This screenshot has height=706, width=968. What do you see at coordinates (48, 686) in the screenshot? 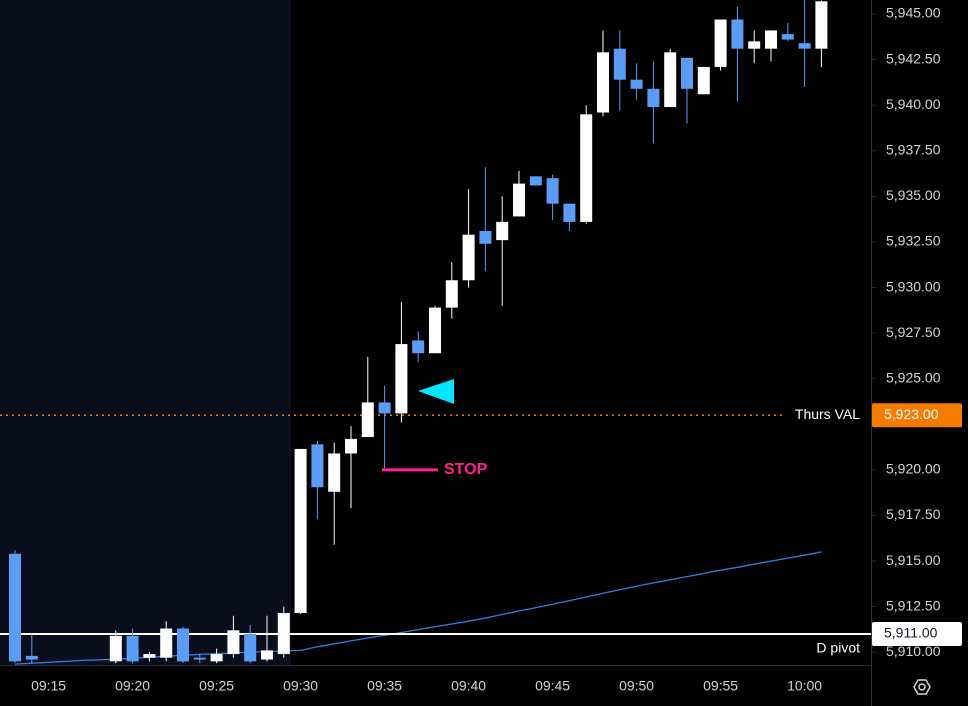
I see `x-tick-label: 09:15` at bounding box center [48, 686].